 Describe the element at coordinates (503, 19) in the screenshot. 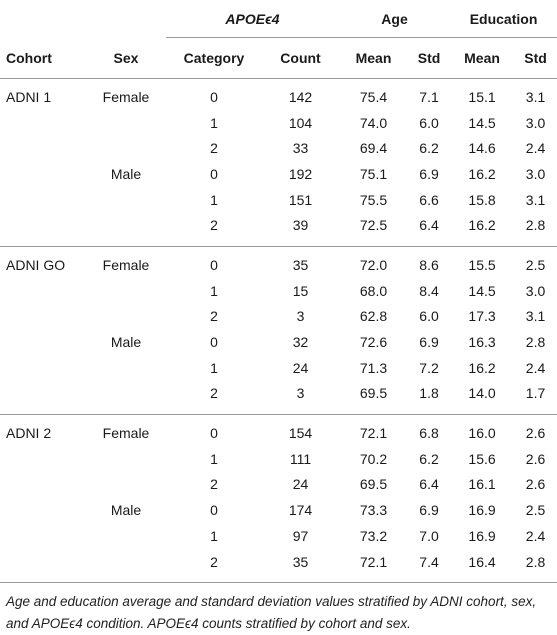

I see `header-education-group: Education` at that location.